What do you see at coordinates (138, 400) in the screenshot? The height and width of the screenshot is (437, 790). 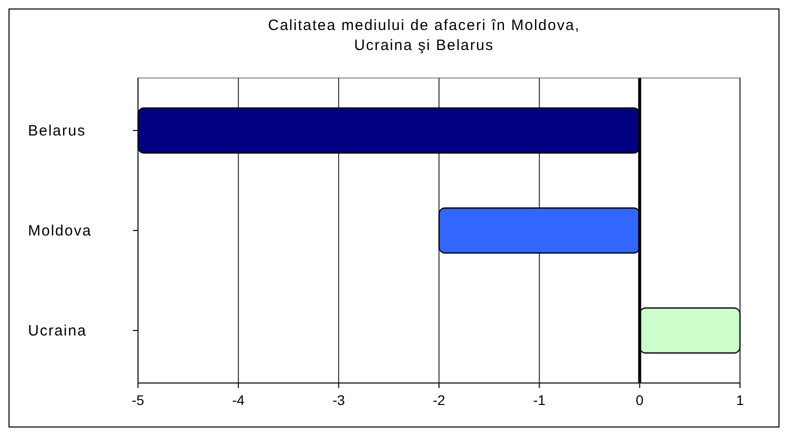 I see `x-tick-label: -5` at bounding box center [138, 400].